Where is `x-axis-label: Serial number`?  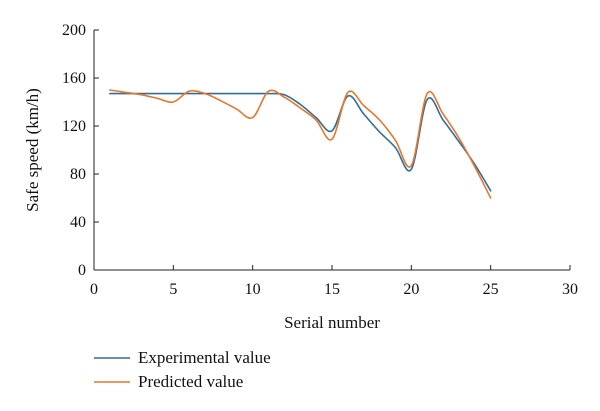 x-axis-label: Serial number is located at coordinates (332, 322).